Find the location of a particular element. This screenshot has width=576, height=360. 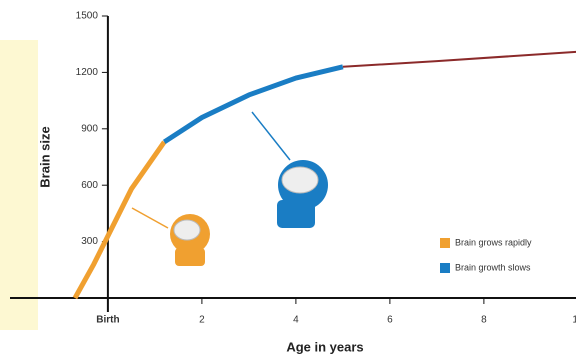

side-panel is located at coordinates (19, 185).